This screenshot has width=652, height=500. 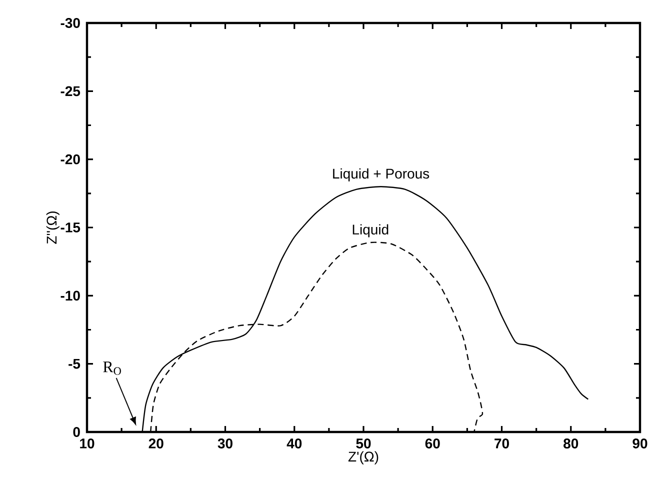 I want to click on y-tick-label: -20, so click(x=70, y=159).